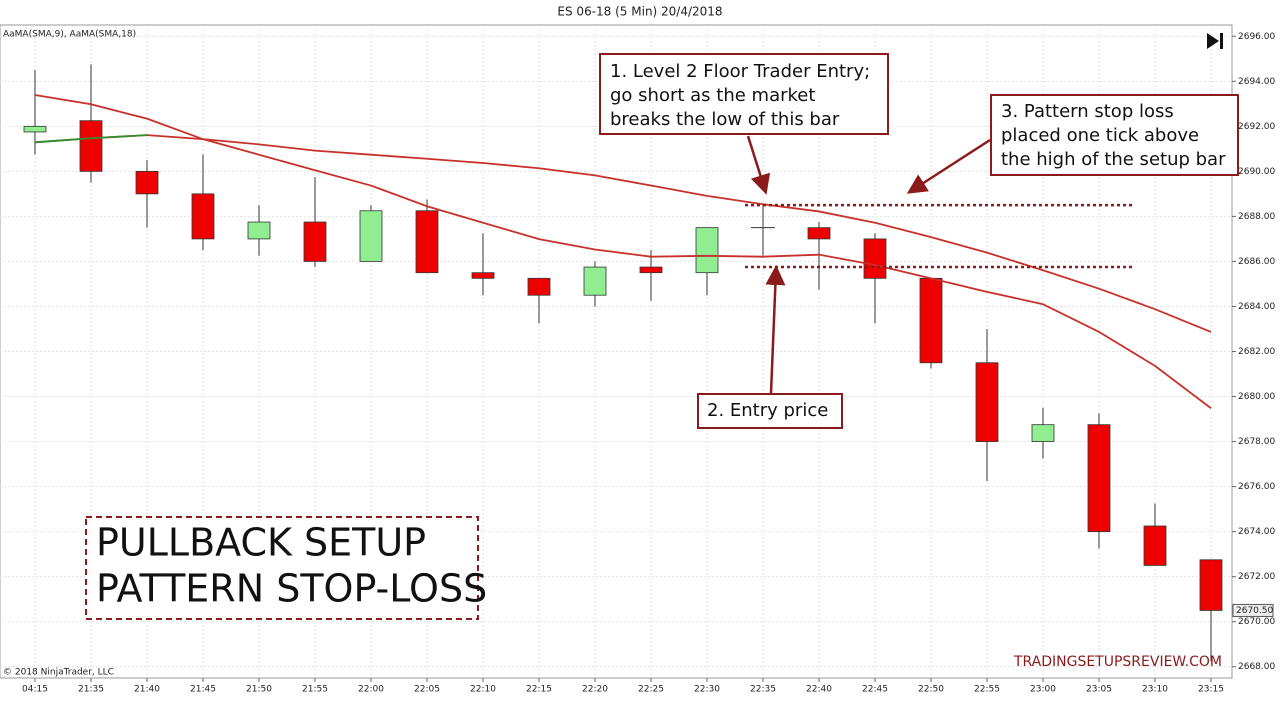 The height and width of the screenshot is (717, 1280). What do you see at coordinates (1256, 217) in the screenshot?
I see `y-tick-label: 2688.00` at bounding box center [1256, 217].